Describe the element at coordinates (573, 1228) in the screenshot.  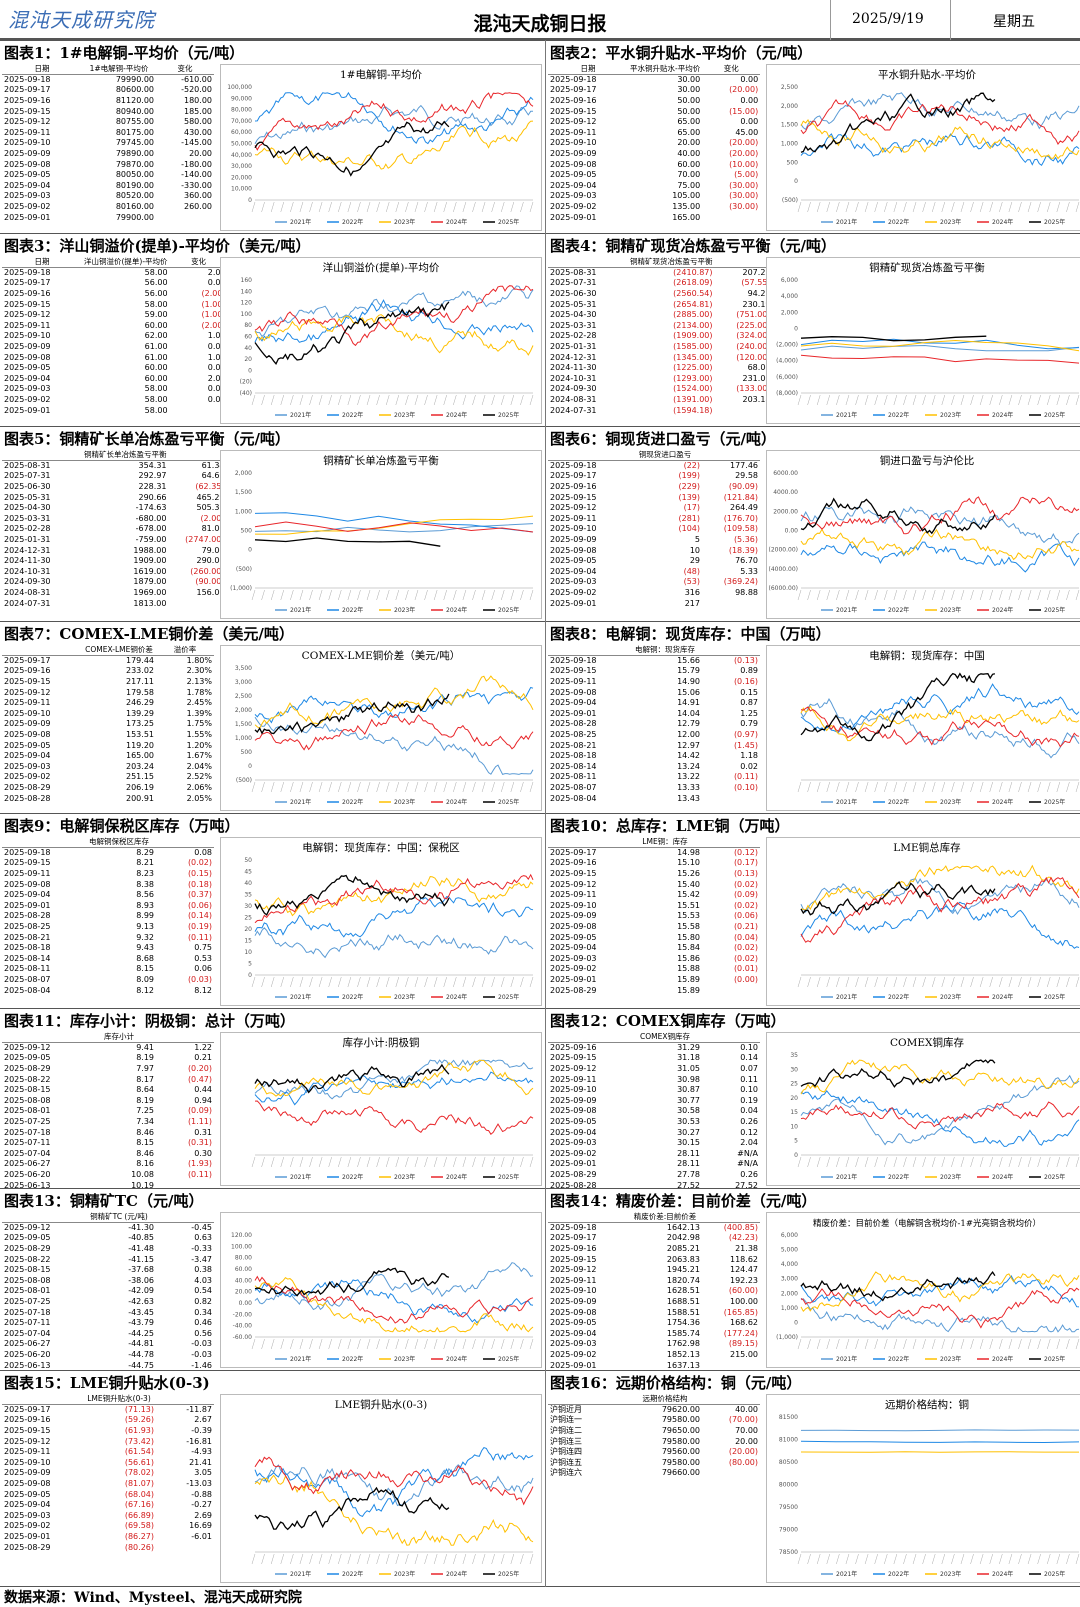
I see `row-date: 2025-09-18` at that location.